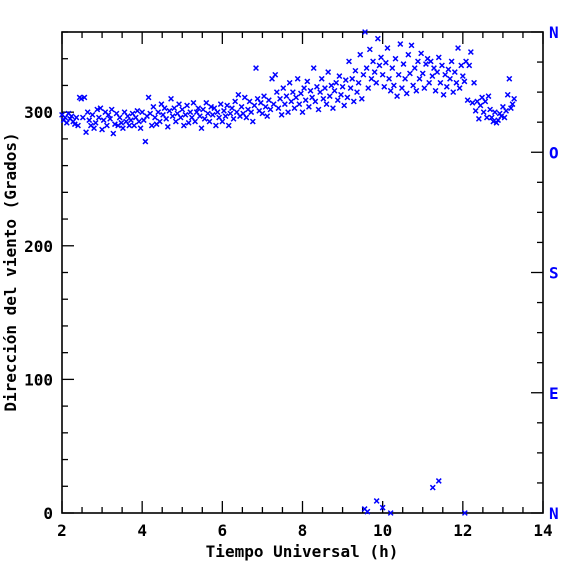 The height and width of the screenshot is (574, 574). I want to click on x-tick-label: 10, so click(382, 530).